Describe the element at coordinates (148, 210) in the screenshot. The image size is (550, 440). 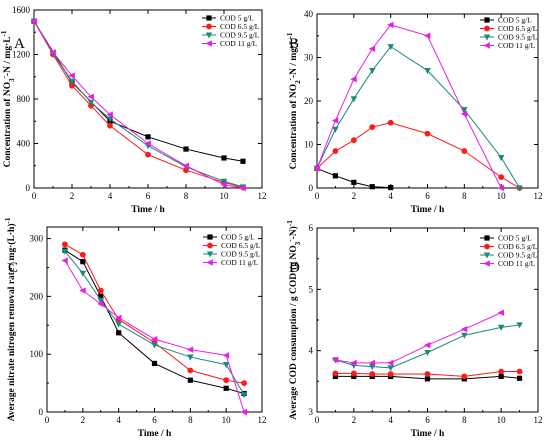
I see `x-axis-label: Time / h` at that location.